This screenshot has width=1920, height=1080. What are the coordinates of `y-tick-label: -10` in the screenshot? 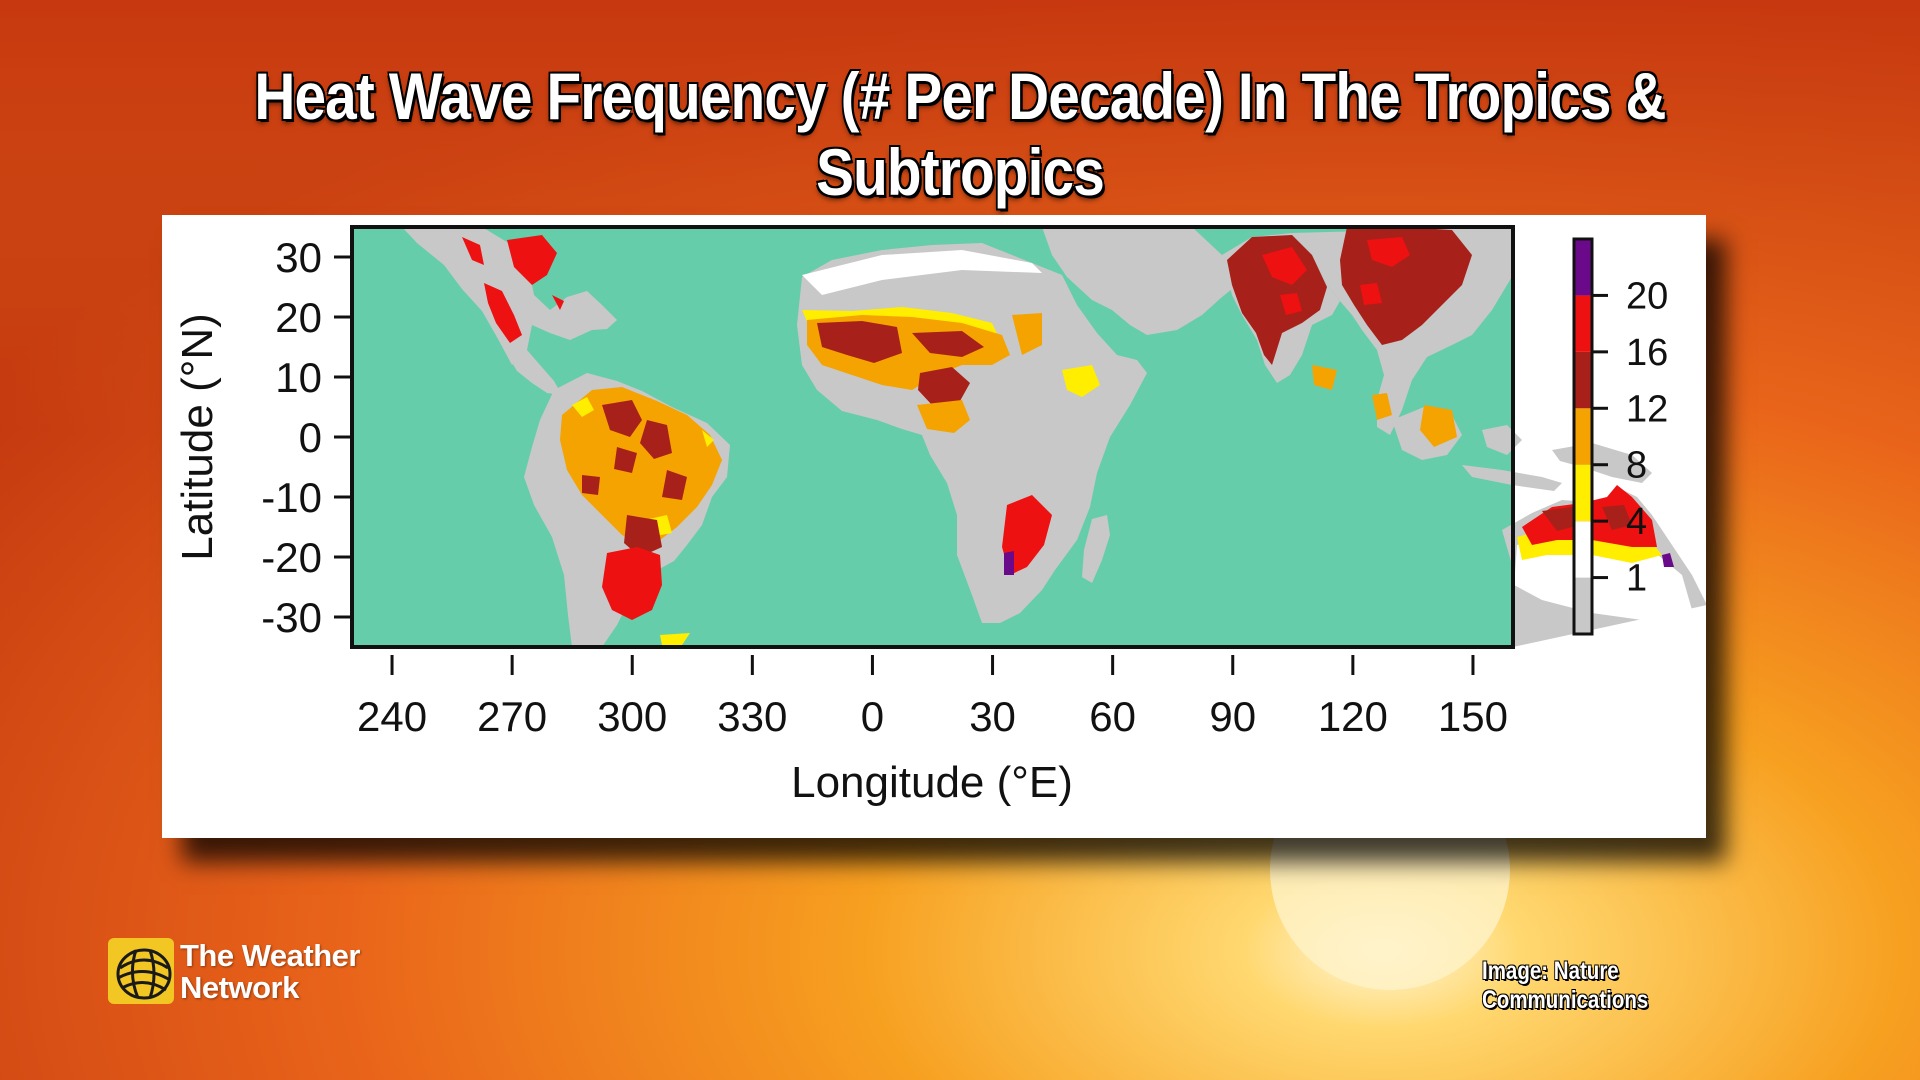 It's located at (291, 497).